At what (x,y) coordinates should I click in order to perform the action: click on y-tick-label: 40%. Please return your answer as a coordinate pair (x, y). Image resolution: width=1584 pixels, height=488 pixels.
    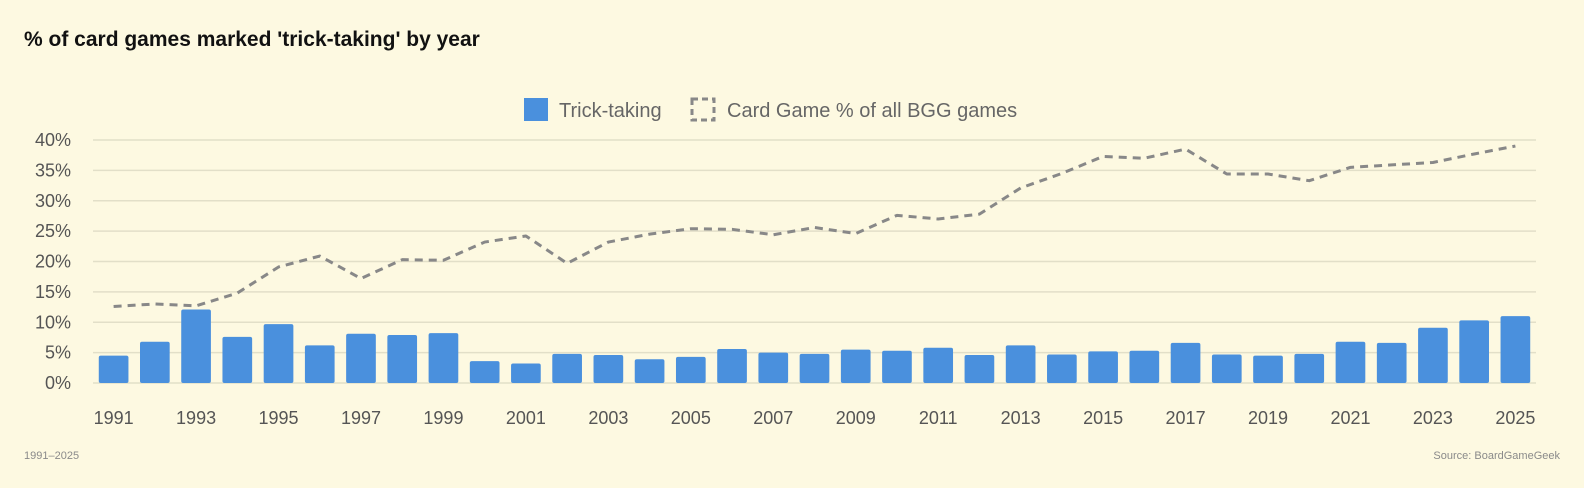
    Looking at the image, I should click on (53, 140).